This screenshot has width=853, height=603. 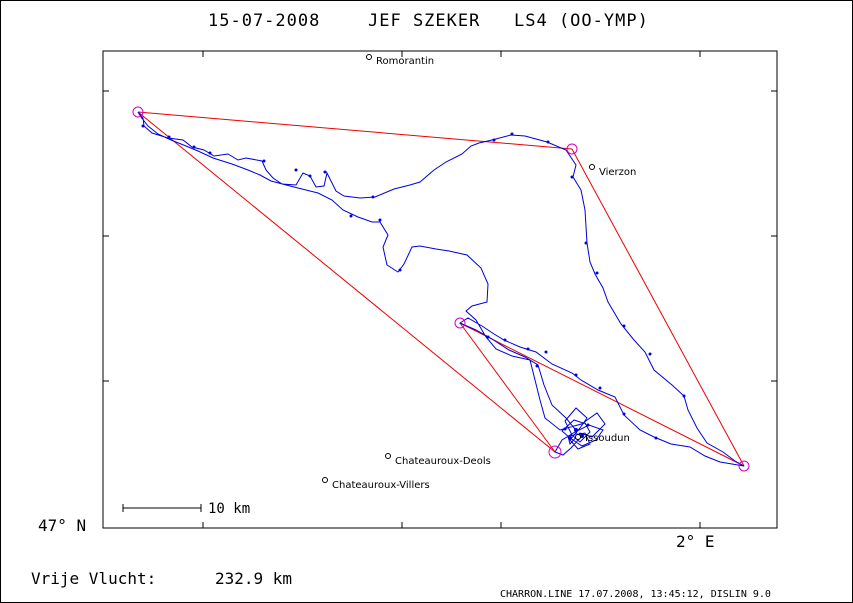 I want to click on lat-label: 47° N, so click(x=62, y=525).